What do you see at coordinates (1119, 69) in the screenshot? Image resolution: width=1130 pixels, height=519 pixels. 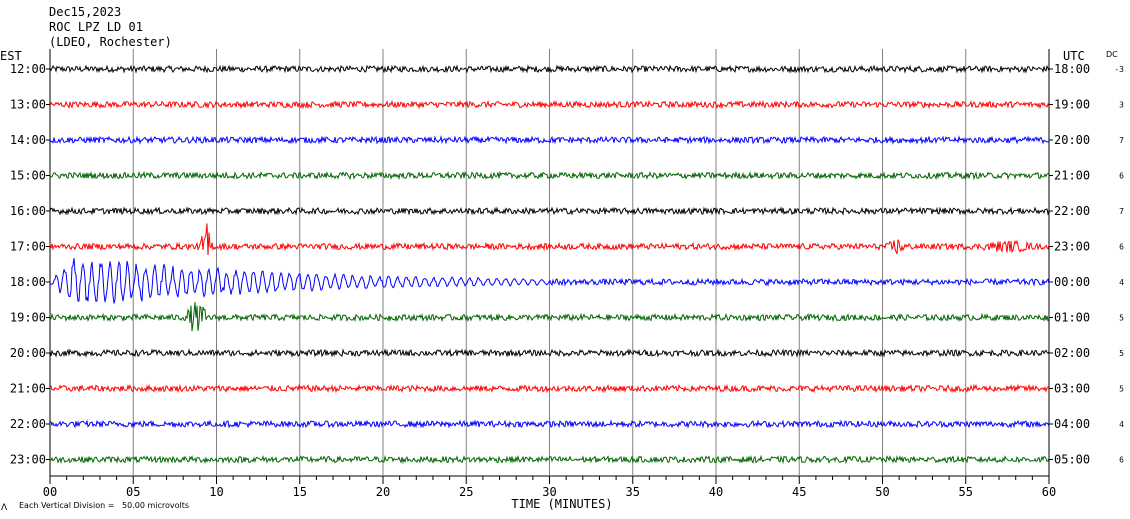 I see `dc-offset-value: -3` at bounding box center [1119, 69].